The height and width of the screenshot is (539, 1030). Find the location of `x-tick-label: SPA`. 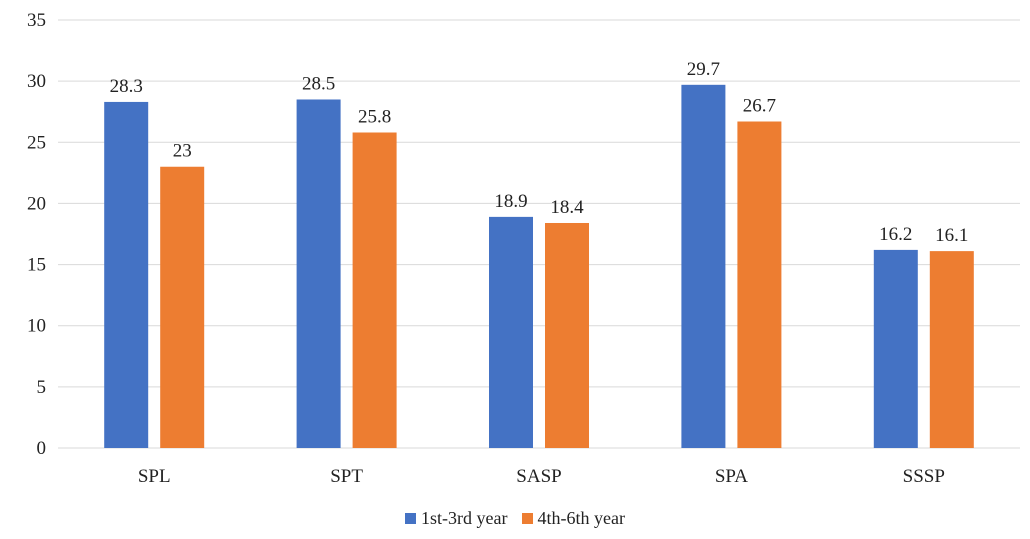

x-tick-label: SPA is located at coordinates (731, 476).